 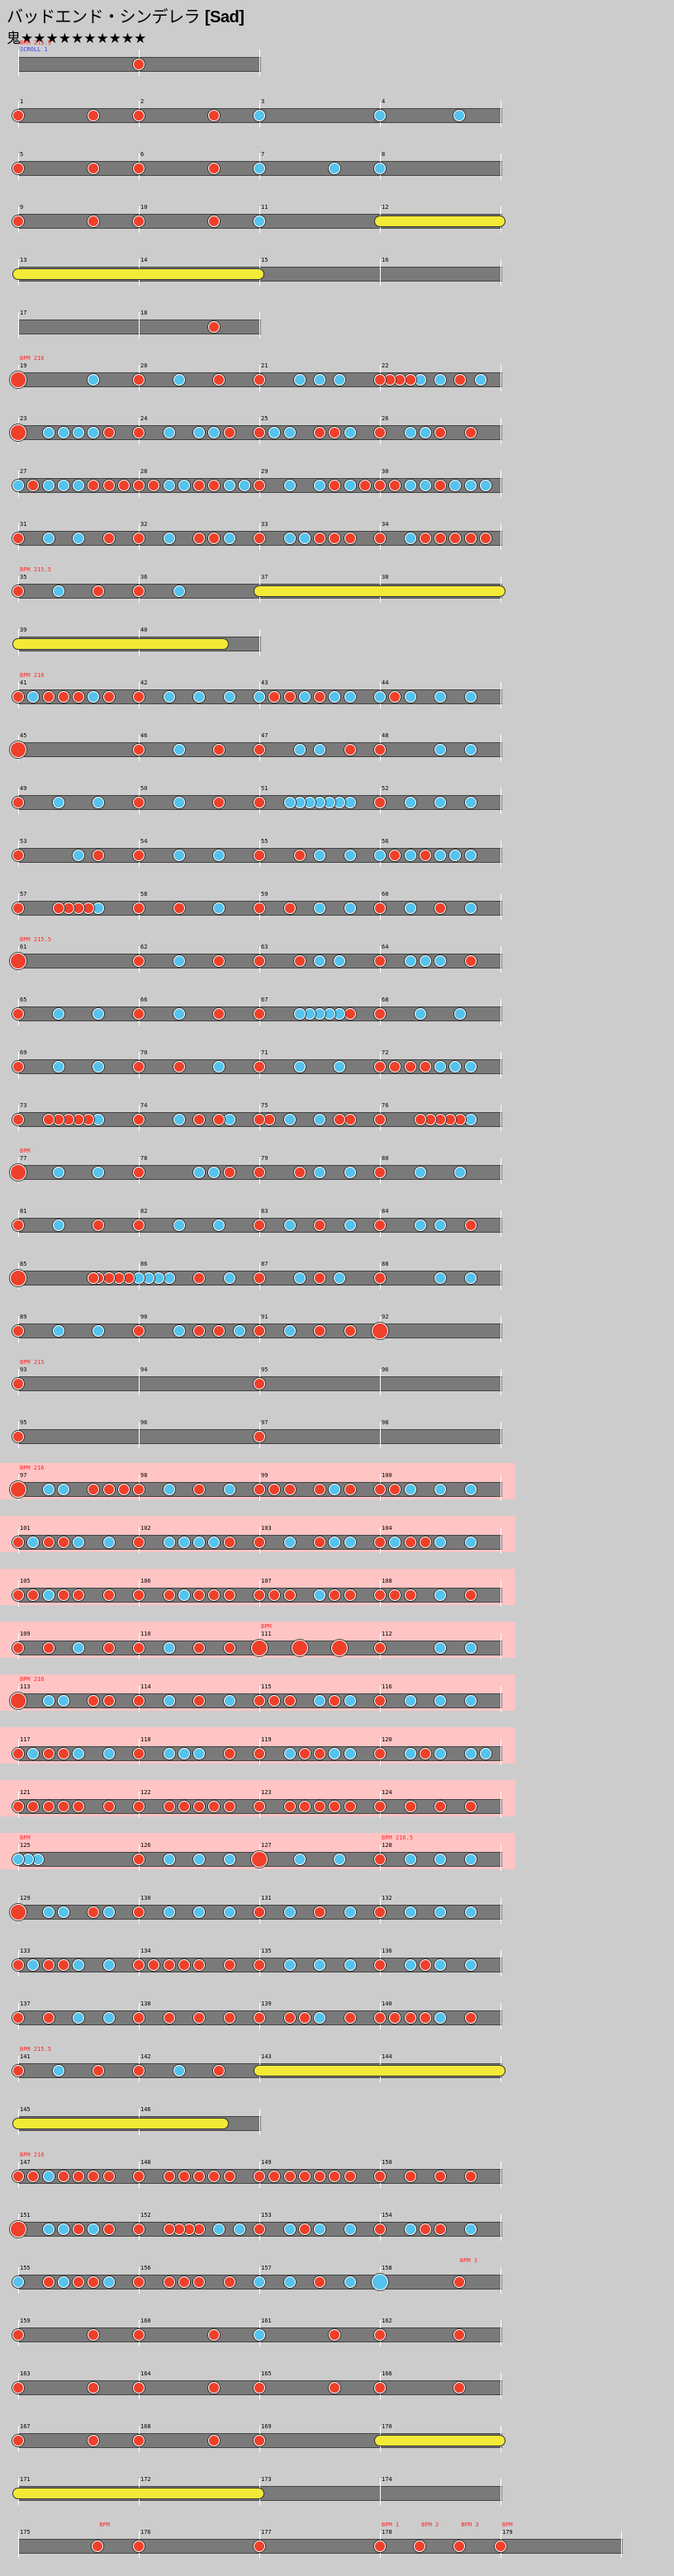 What do you see at coordinates (391, 2525) in the screenshot?
I see `event-tag: BPM 1` at bounding box center [391, 2525].